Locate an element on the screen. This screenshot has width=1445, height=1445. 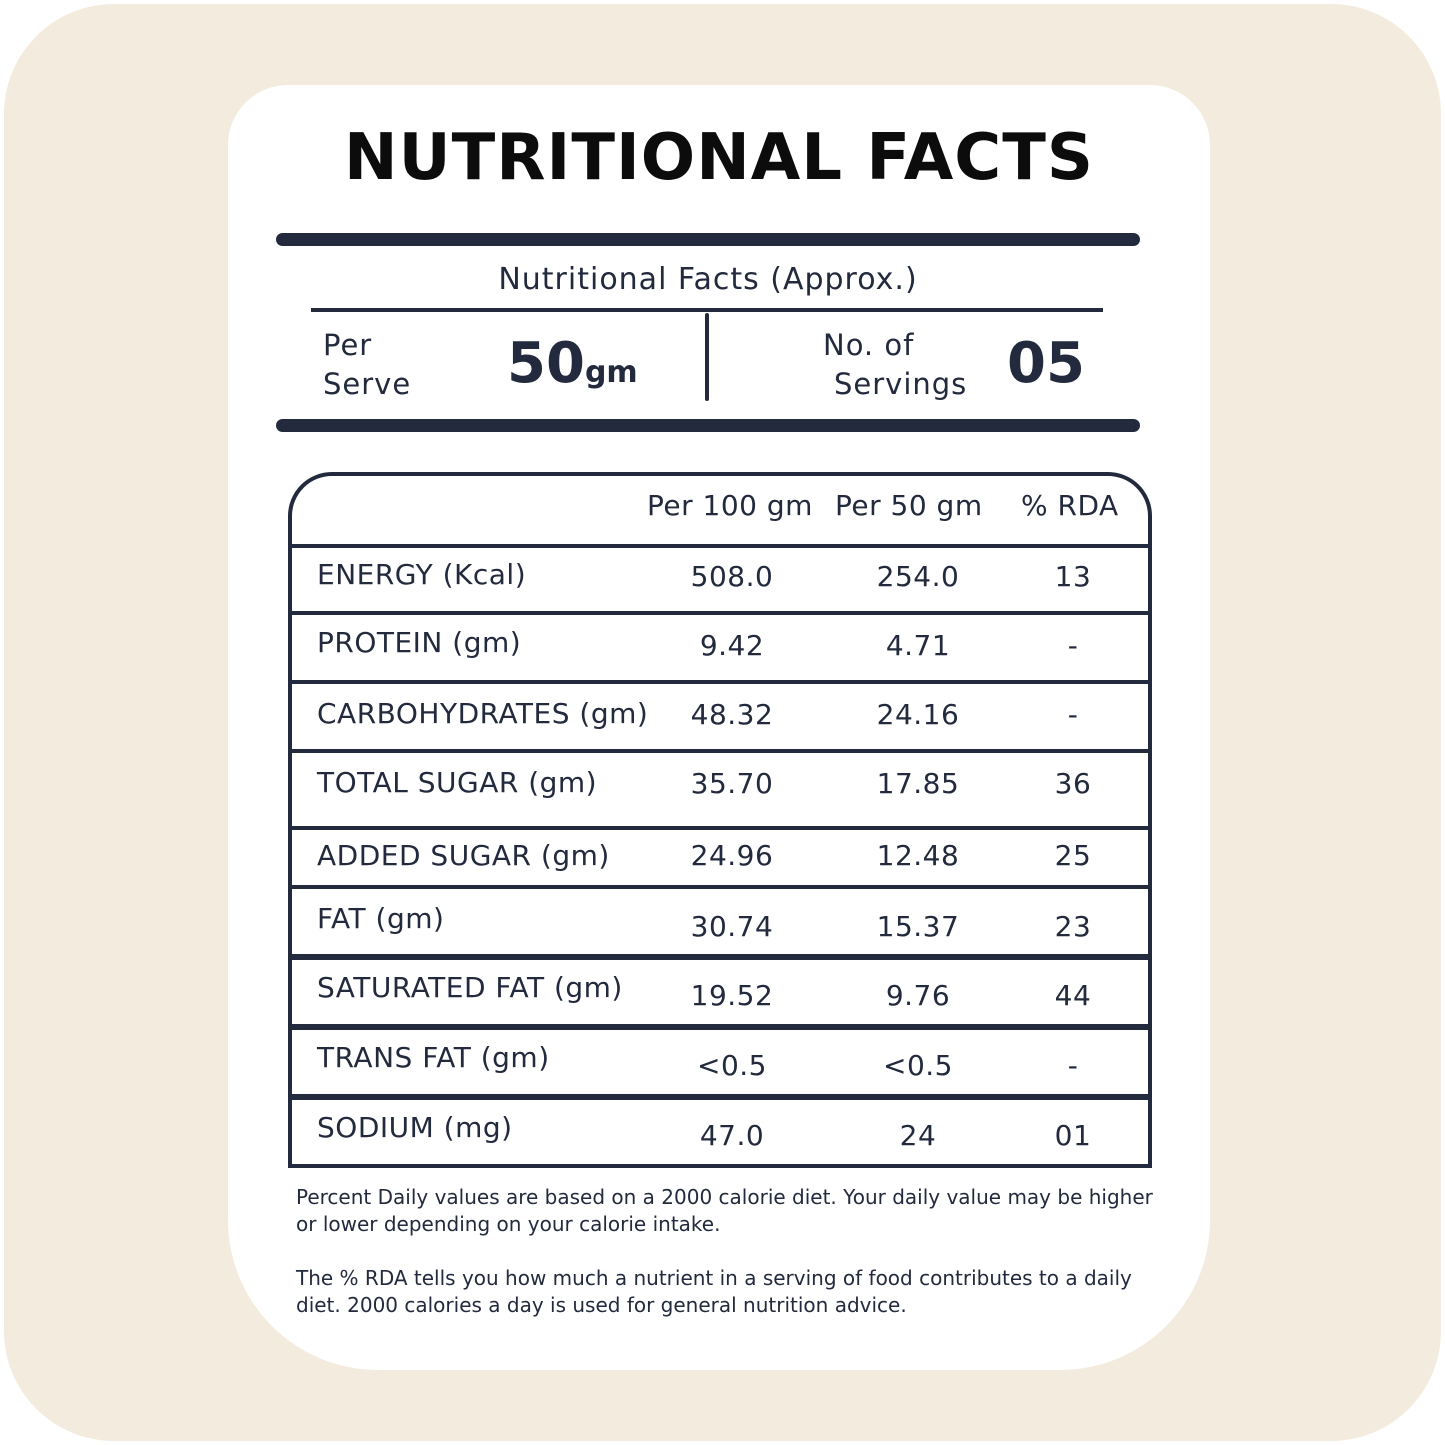
nutrient-name: SATURATED FAT (gm) is located at coordinates (470, 987).